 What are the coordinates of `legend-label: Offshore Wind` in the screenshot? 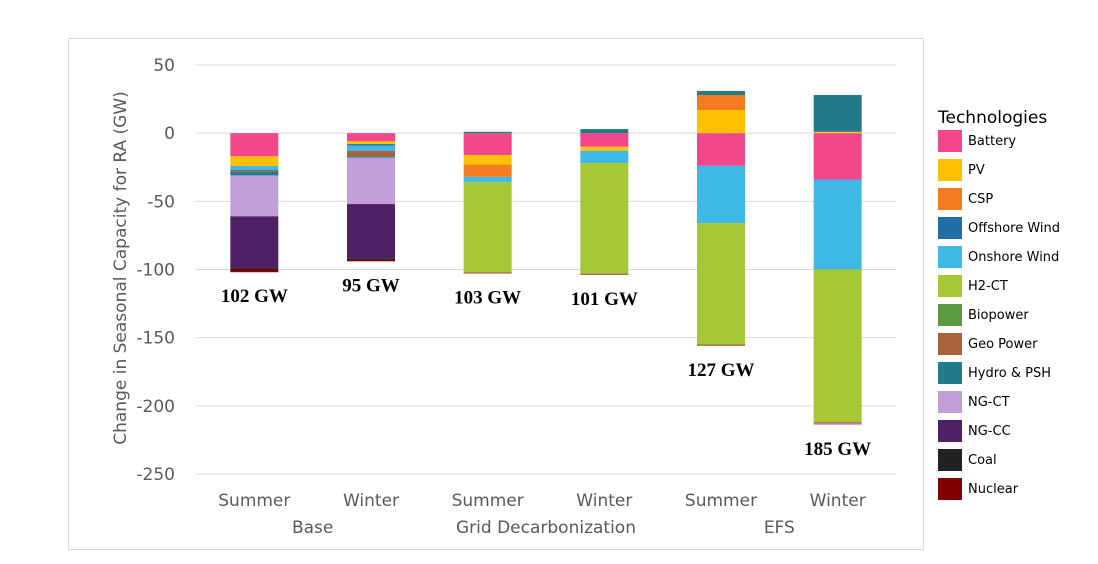 It's located at (1014, 228).